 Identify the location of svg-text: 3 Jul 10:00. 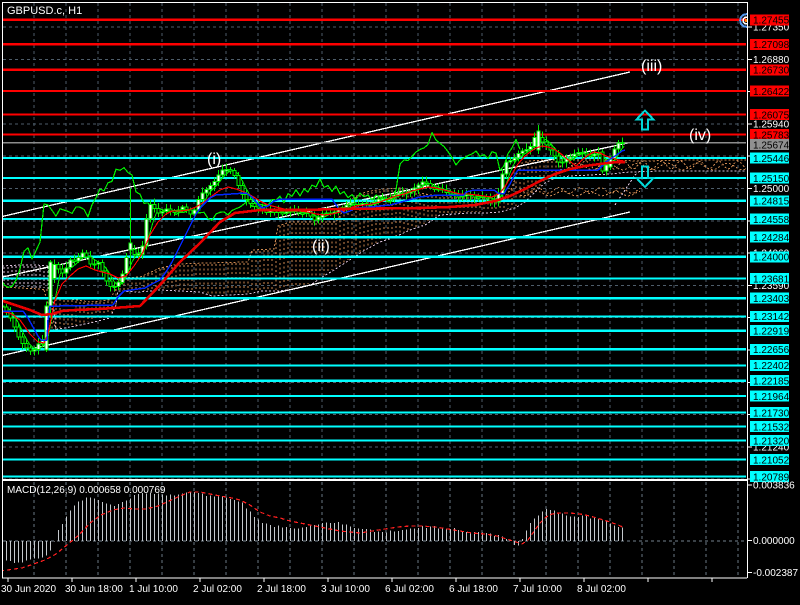
(345, 589).